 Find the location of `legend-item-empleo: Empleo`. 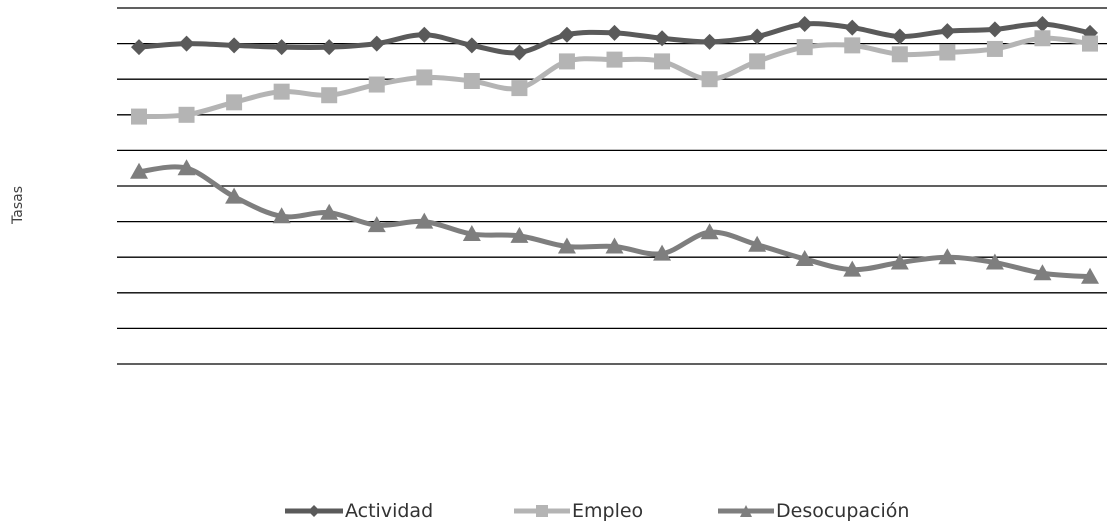

legend-item-empleo: Empleo is located at coordinates (578, 511).